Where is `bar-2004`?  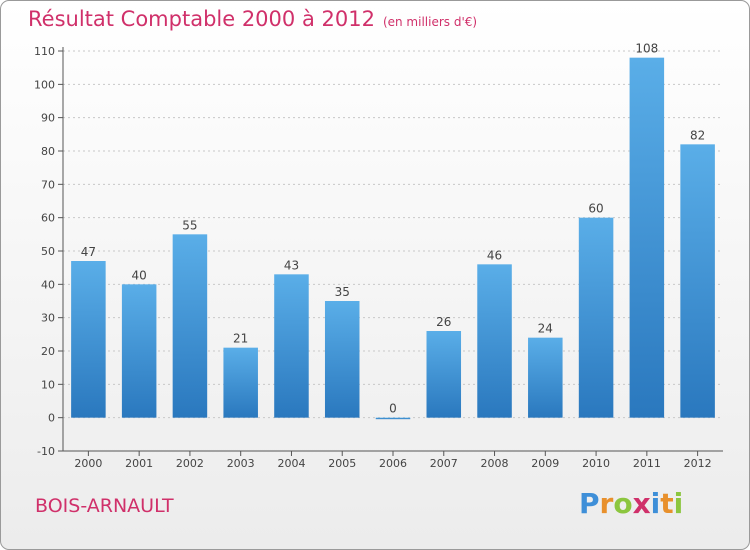
bar-2004 is located at coordinates (291, 346).